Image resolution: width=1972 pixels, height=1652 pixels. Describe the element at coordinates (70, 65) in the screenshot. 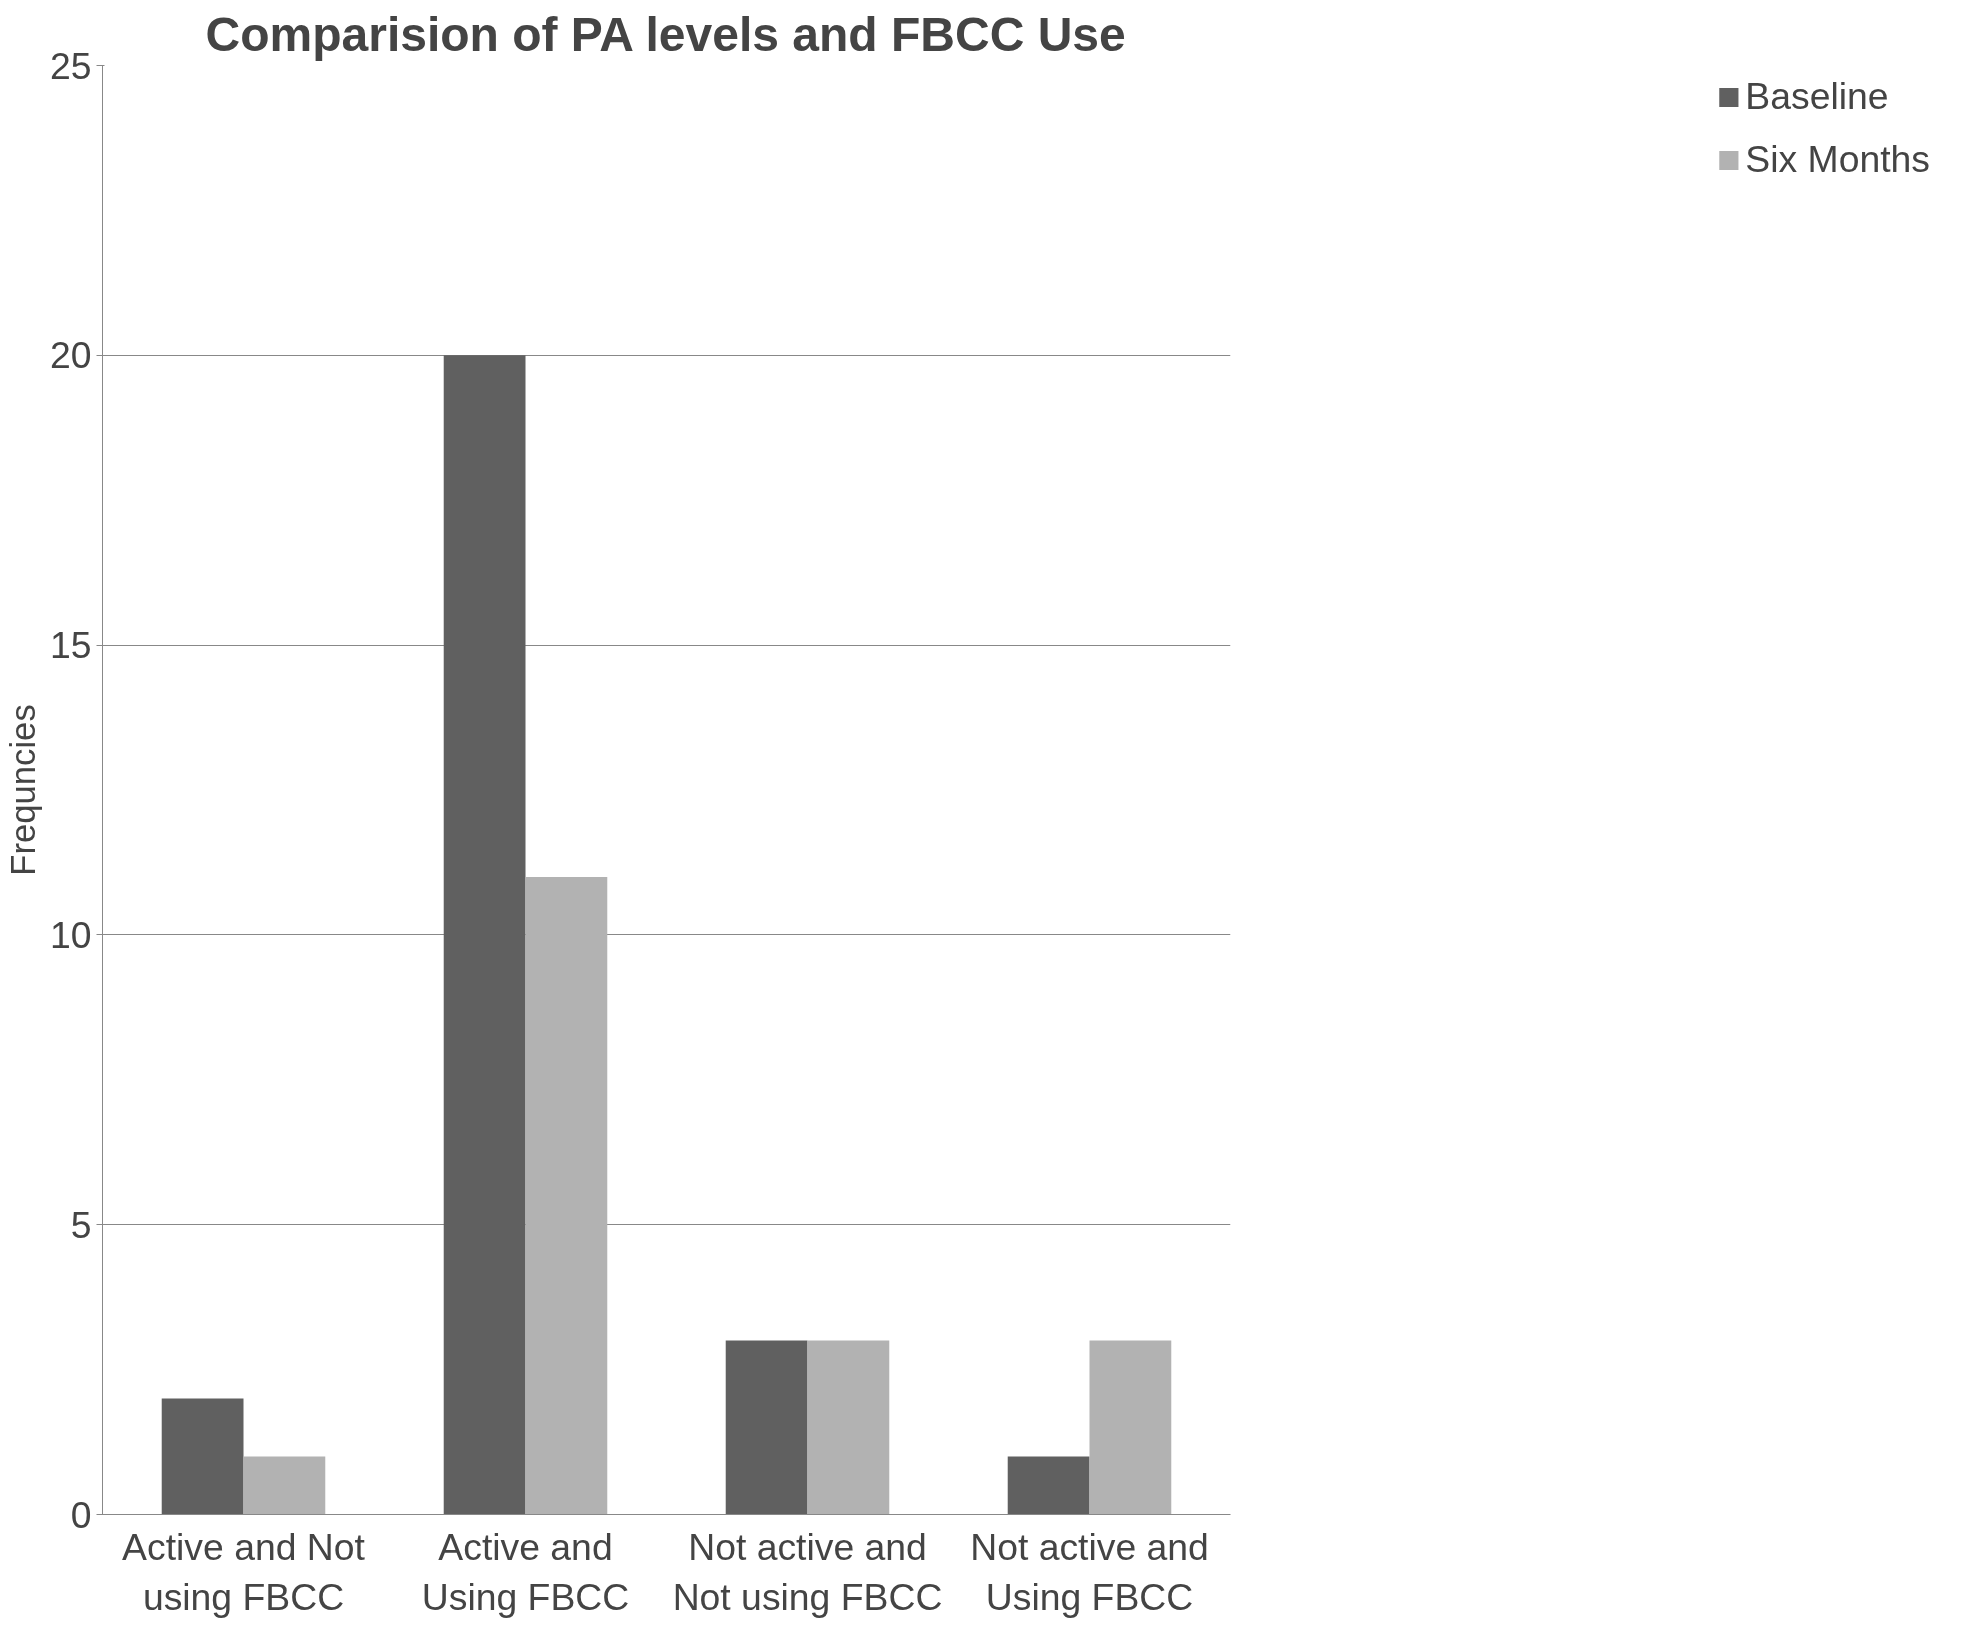

I see `y-tick-label: 25` at that location.